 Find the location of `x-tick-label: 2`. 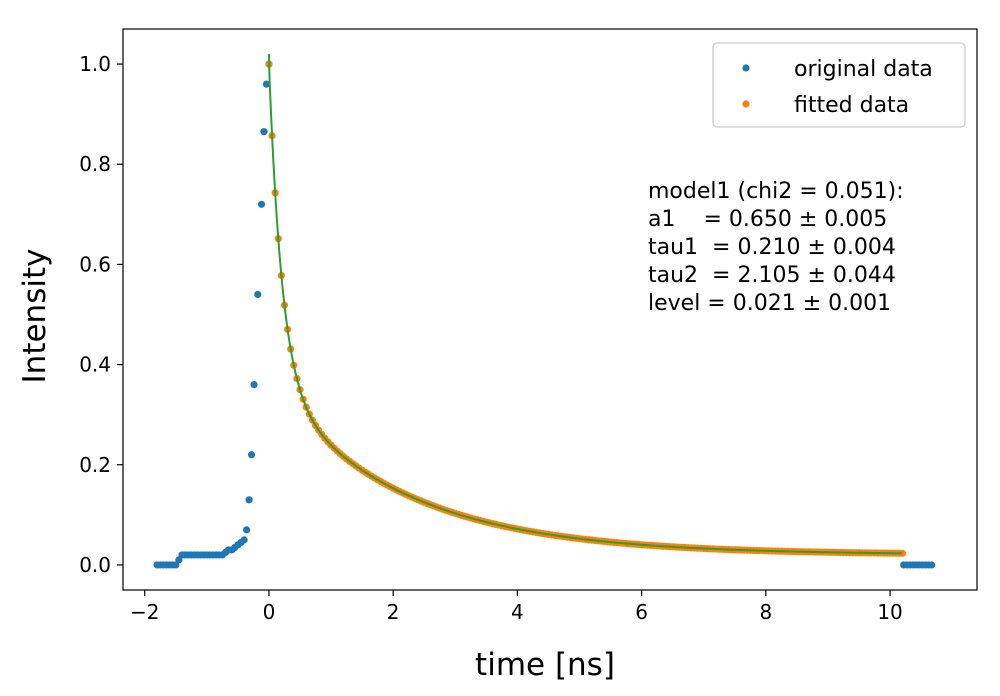

x-tick-label: 2 is located at coordinates (393, 612).